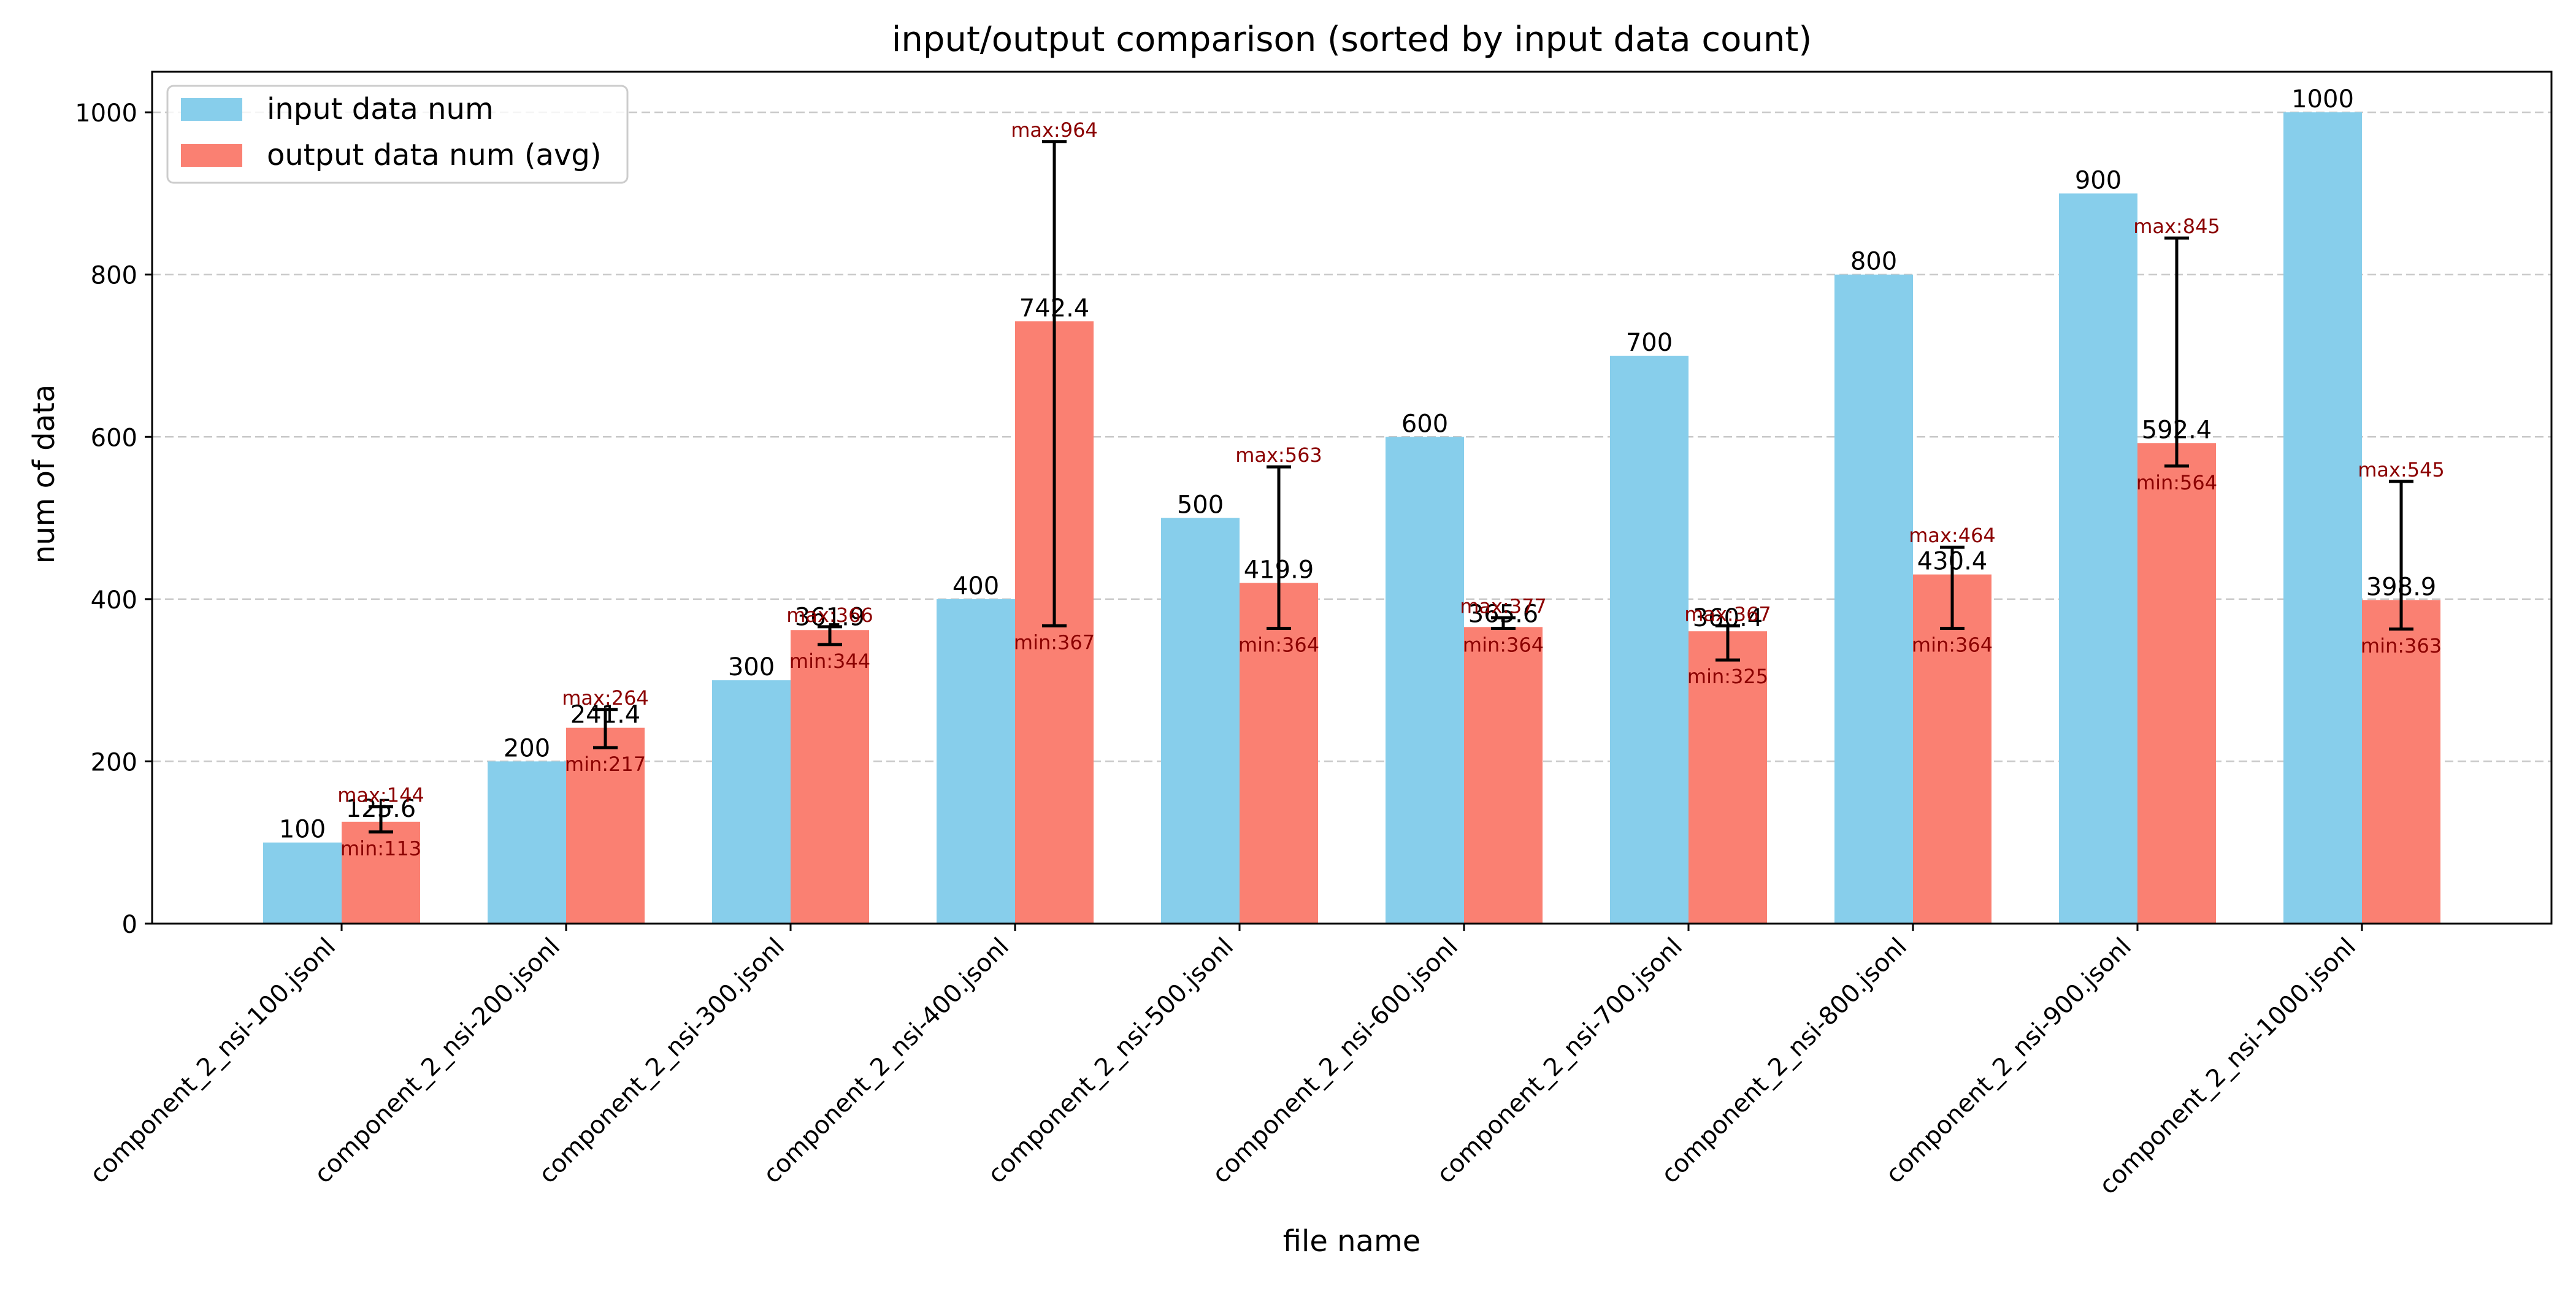  Describe the element at coordinates (302, 830) in the screenshot. I see `bar-value-label-input: 100` at that location.